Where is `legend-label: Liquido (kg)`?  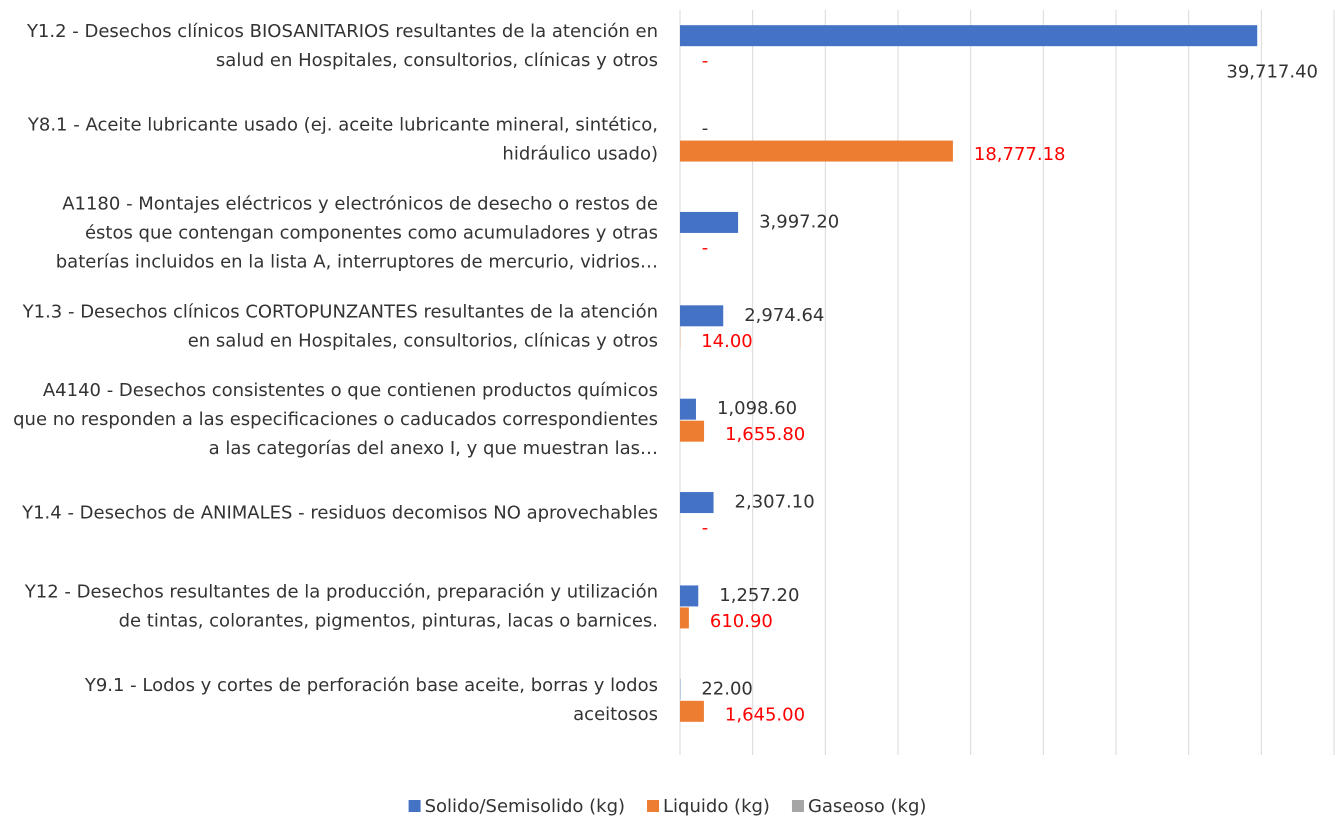 legend-label: Liquido (kg) is located at coordinates (716, 806).